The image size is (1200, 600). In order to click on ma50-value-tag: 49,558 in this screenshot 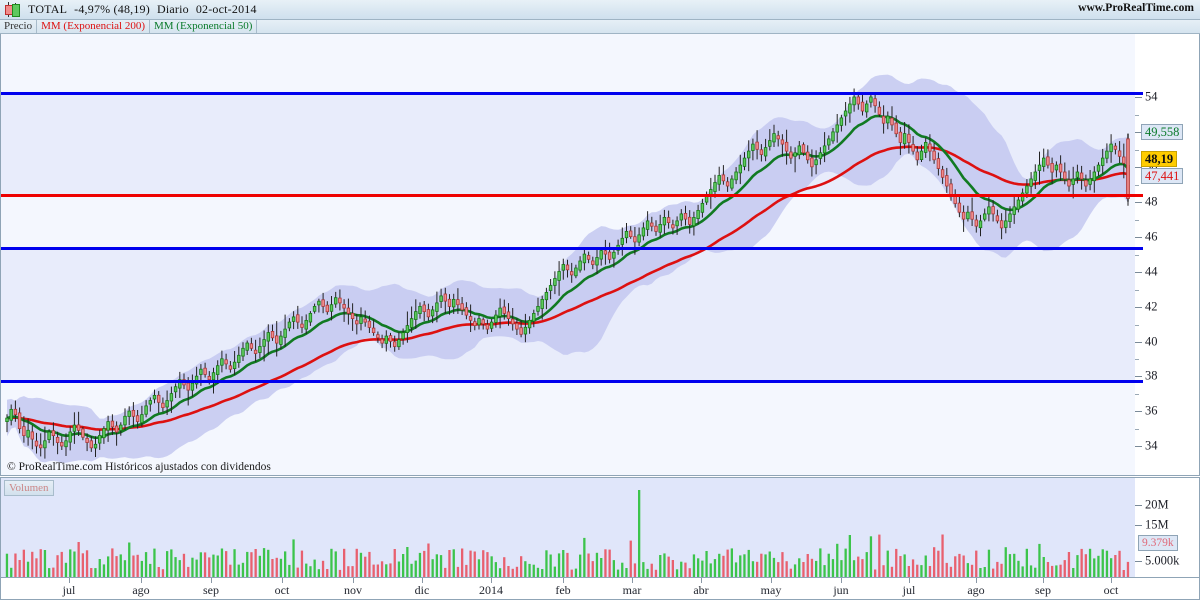, I will do `click(1162, 132)`.